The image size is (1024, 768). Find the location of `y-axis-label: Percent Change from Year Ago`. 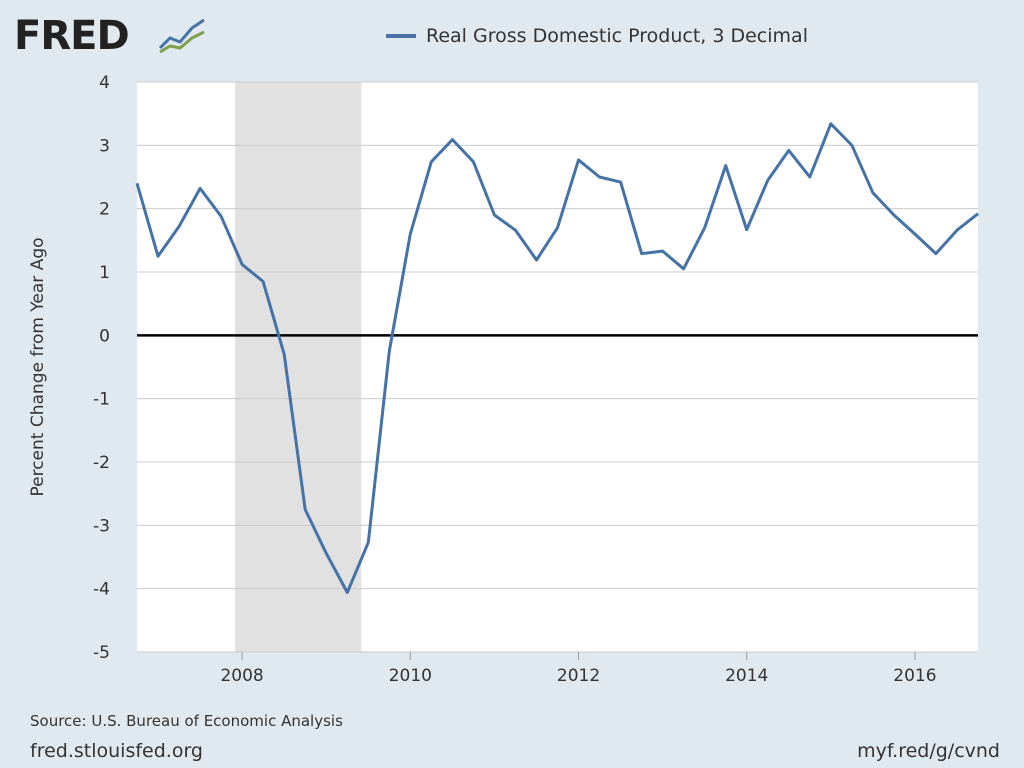

y-axis-label: Percent Change from Year Ago is located at coordinates (38, 366).